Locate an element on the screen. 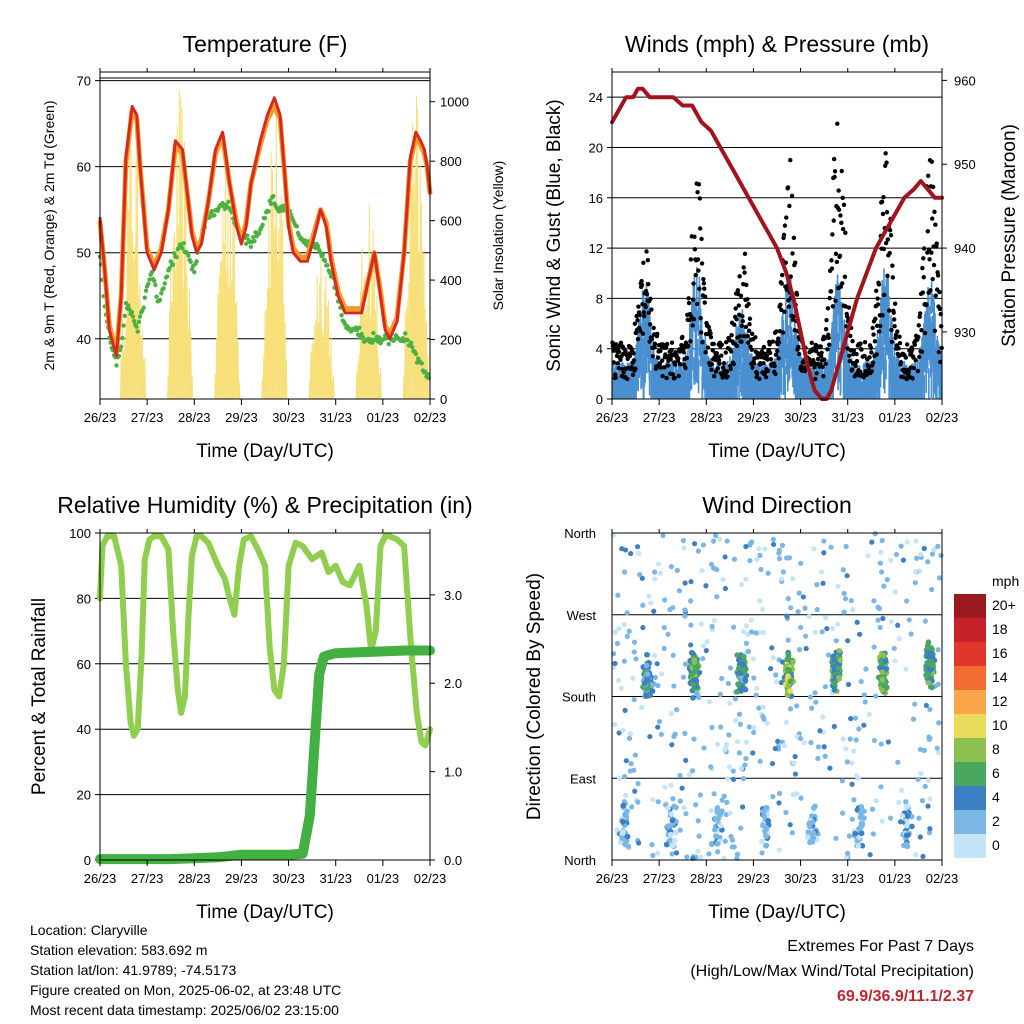 This screenshot has width=1024, height=1024. extremes-title: Extremes For Past 7 Days is located at coordinates (880, 946).